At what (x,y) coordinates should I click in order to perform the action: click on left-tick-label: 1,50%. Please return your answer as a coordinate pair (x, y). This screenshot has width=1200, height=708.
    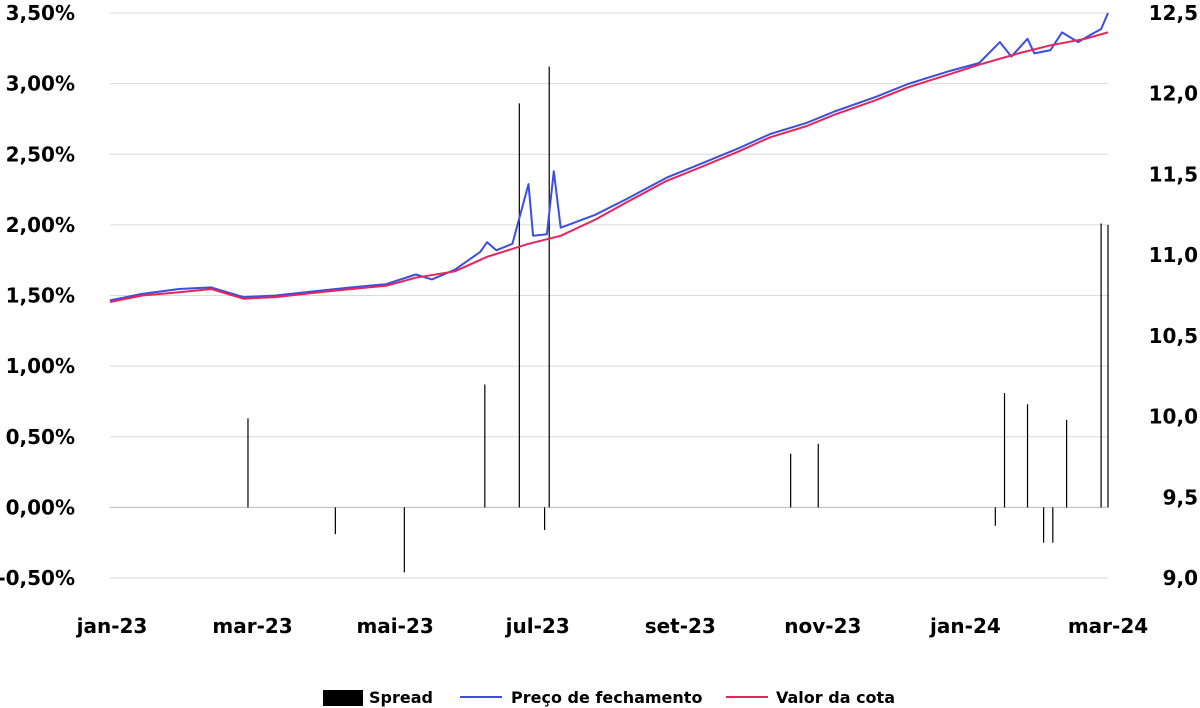
    Looking at the image, I should click on (40, 296).